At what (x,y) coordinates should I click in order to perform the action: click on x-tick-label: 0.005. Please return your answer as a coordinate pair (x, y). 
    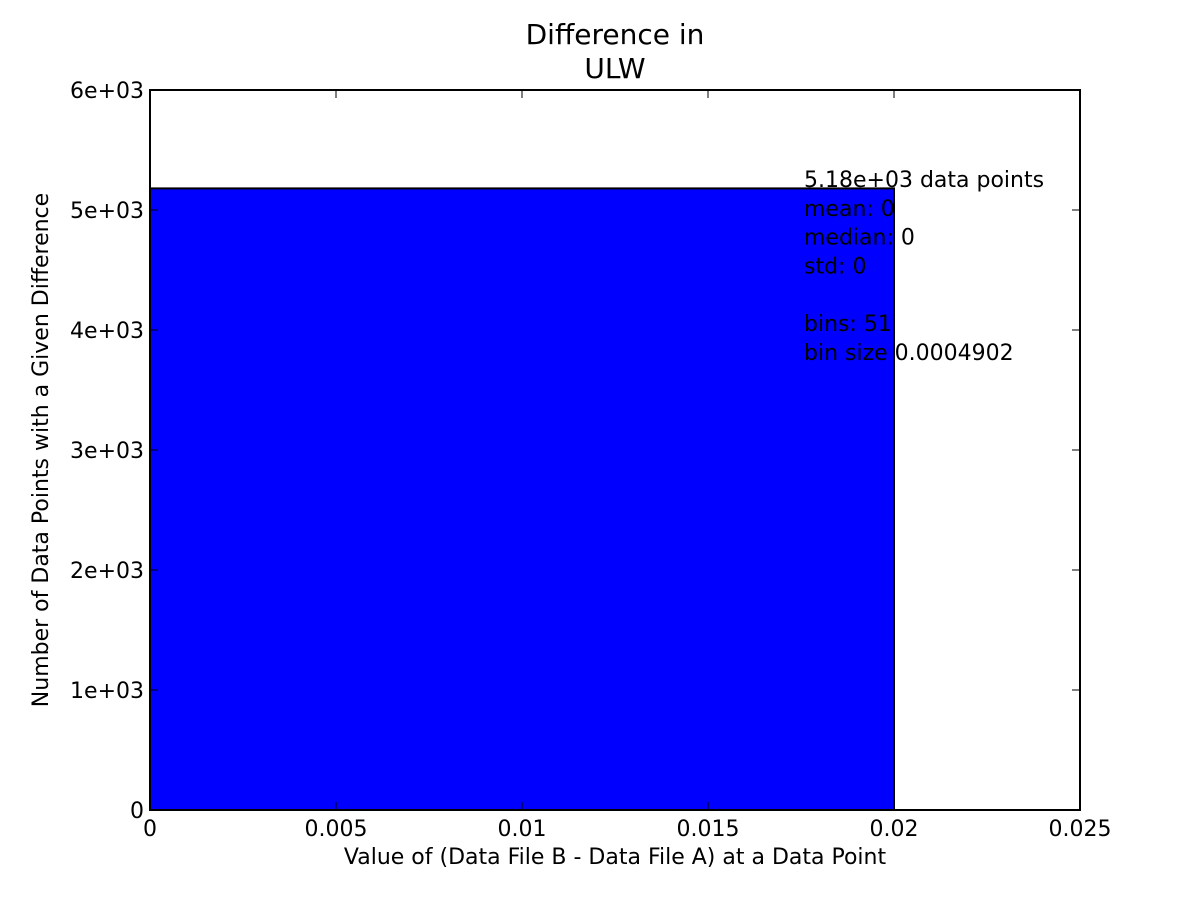
    Looking at the image, I should click on (336, 829).